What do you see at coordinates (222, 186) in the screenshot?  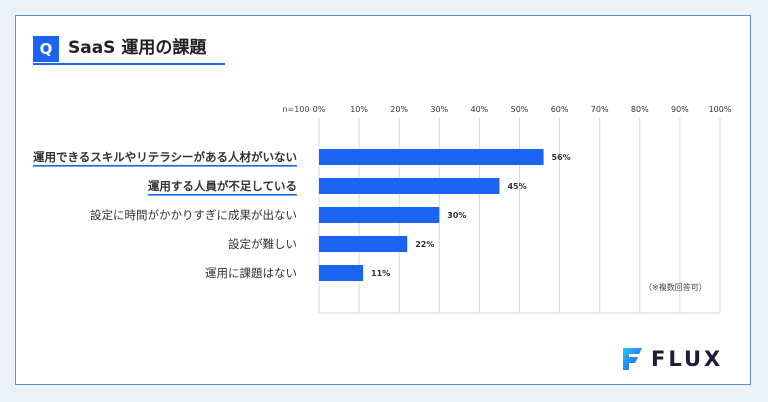 I see `category-label: 運用する人員が不足している` at bounding box center [222, 186].